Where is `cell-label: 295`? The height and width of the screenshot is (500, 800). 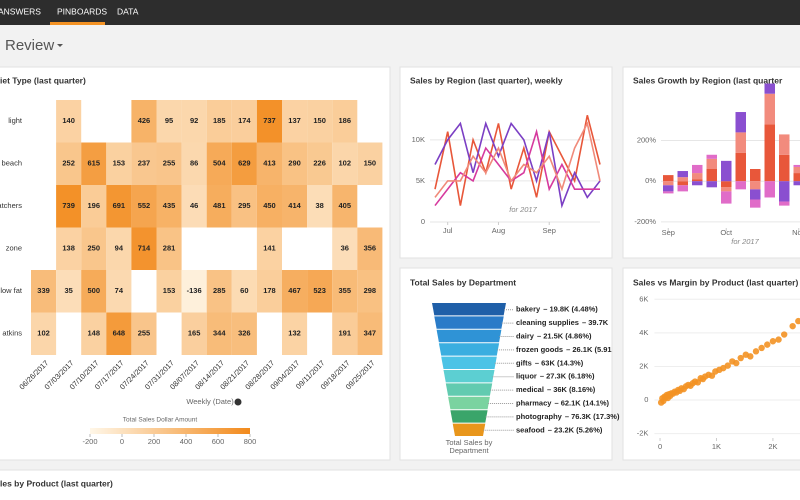
cell-label: 295 is located at coordinates (244, 205).